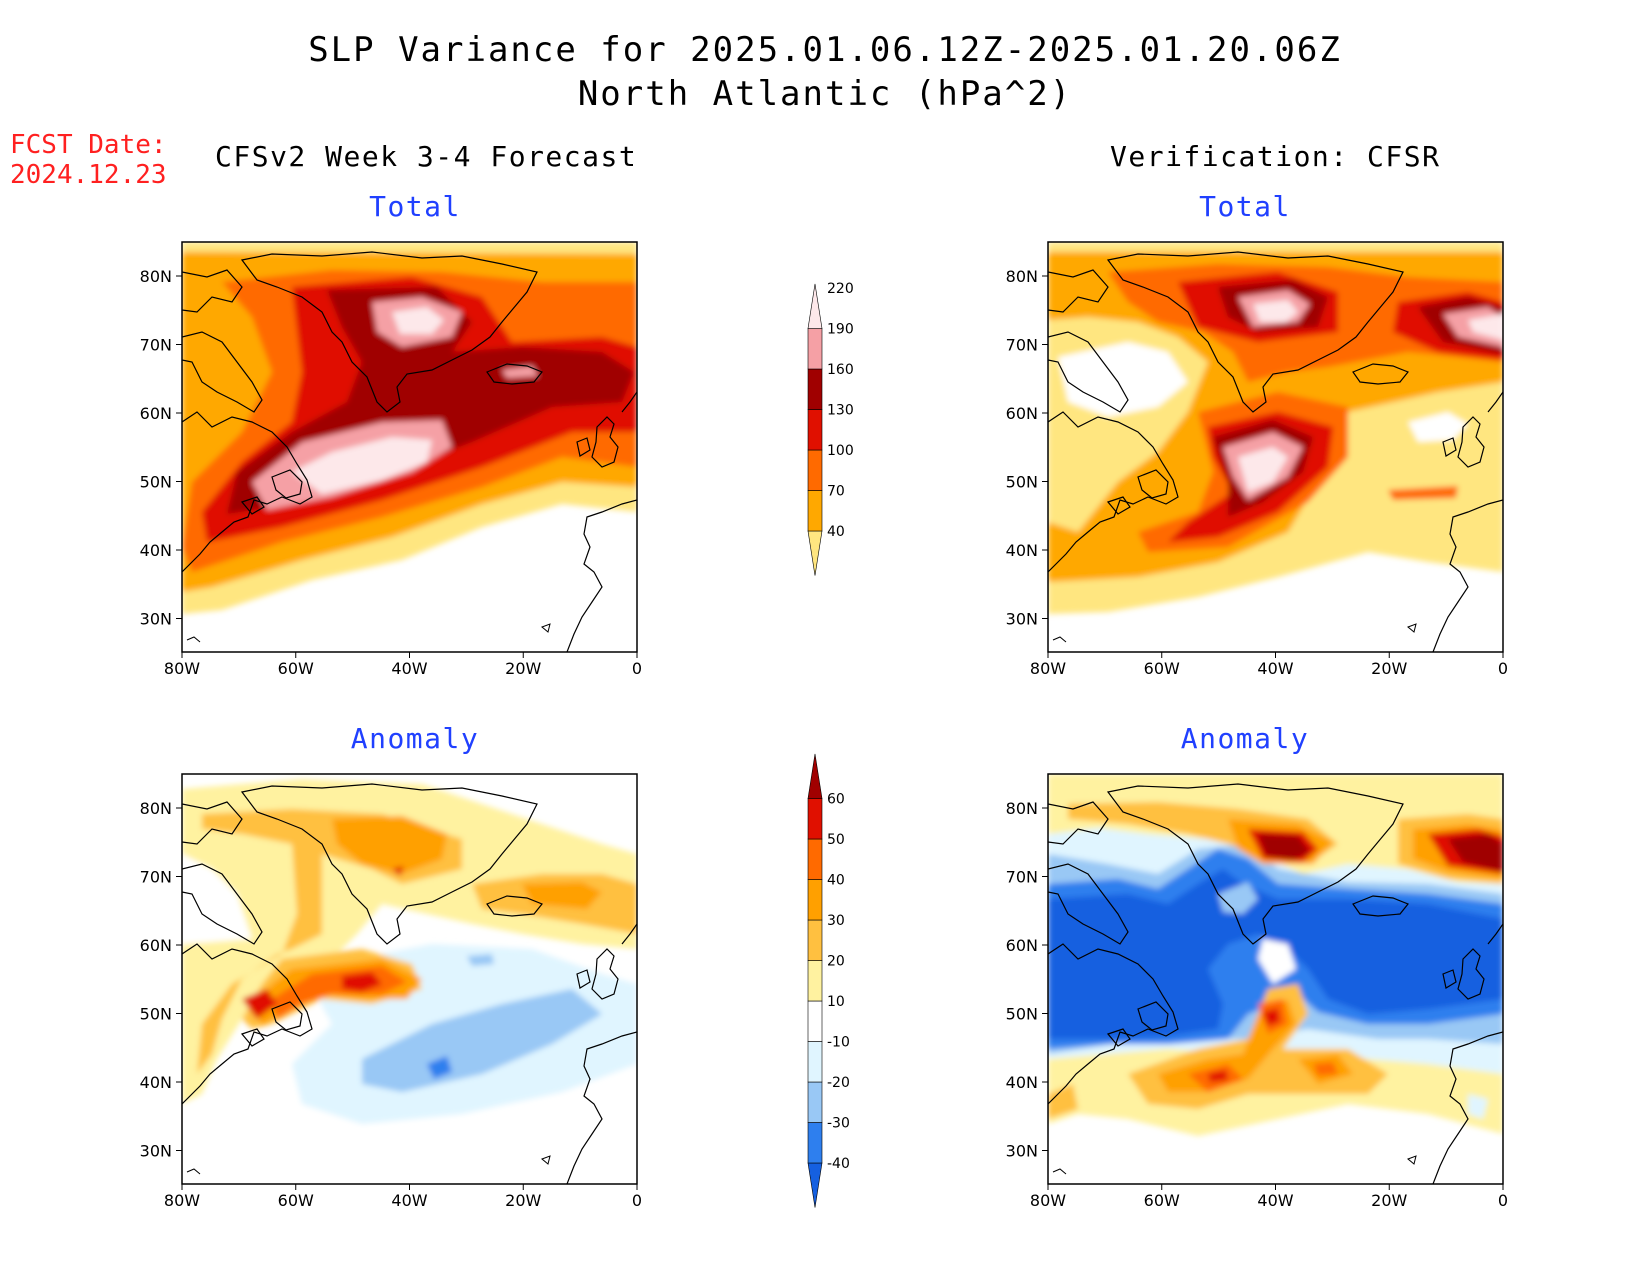  What do you see at coordinates (415, 206) in the screenshot?
I see `panel-title-forecast-total: Total` at bounding box center [415, 206].